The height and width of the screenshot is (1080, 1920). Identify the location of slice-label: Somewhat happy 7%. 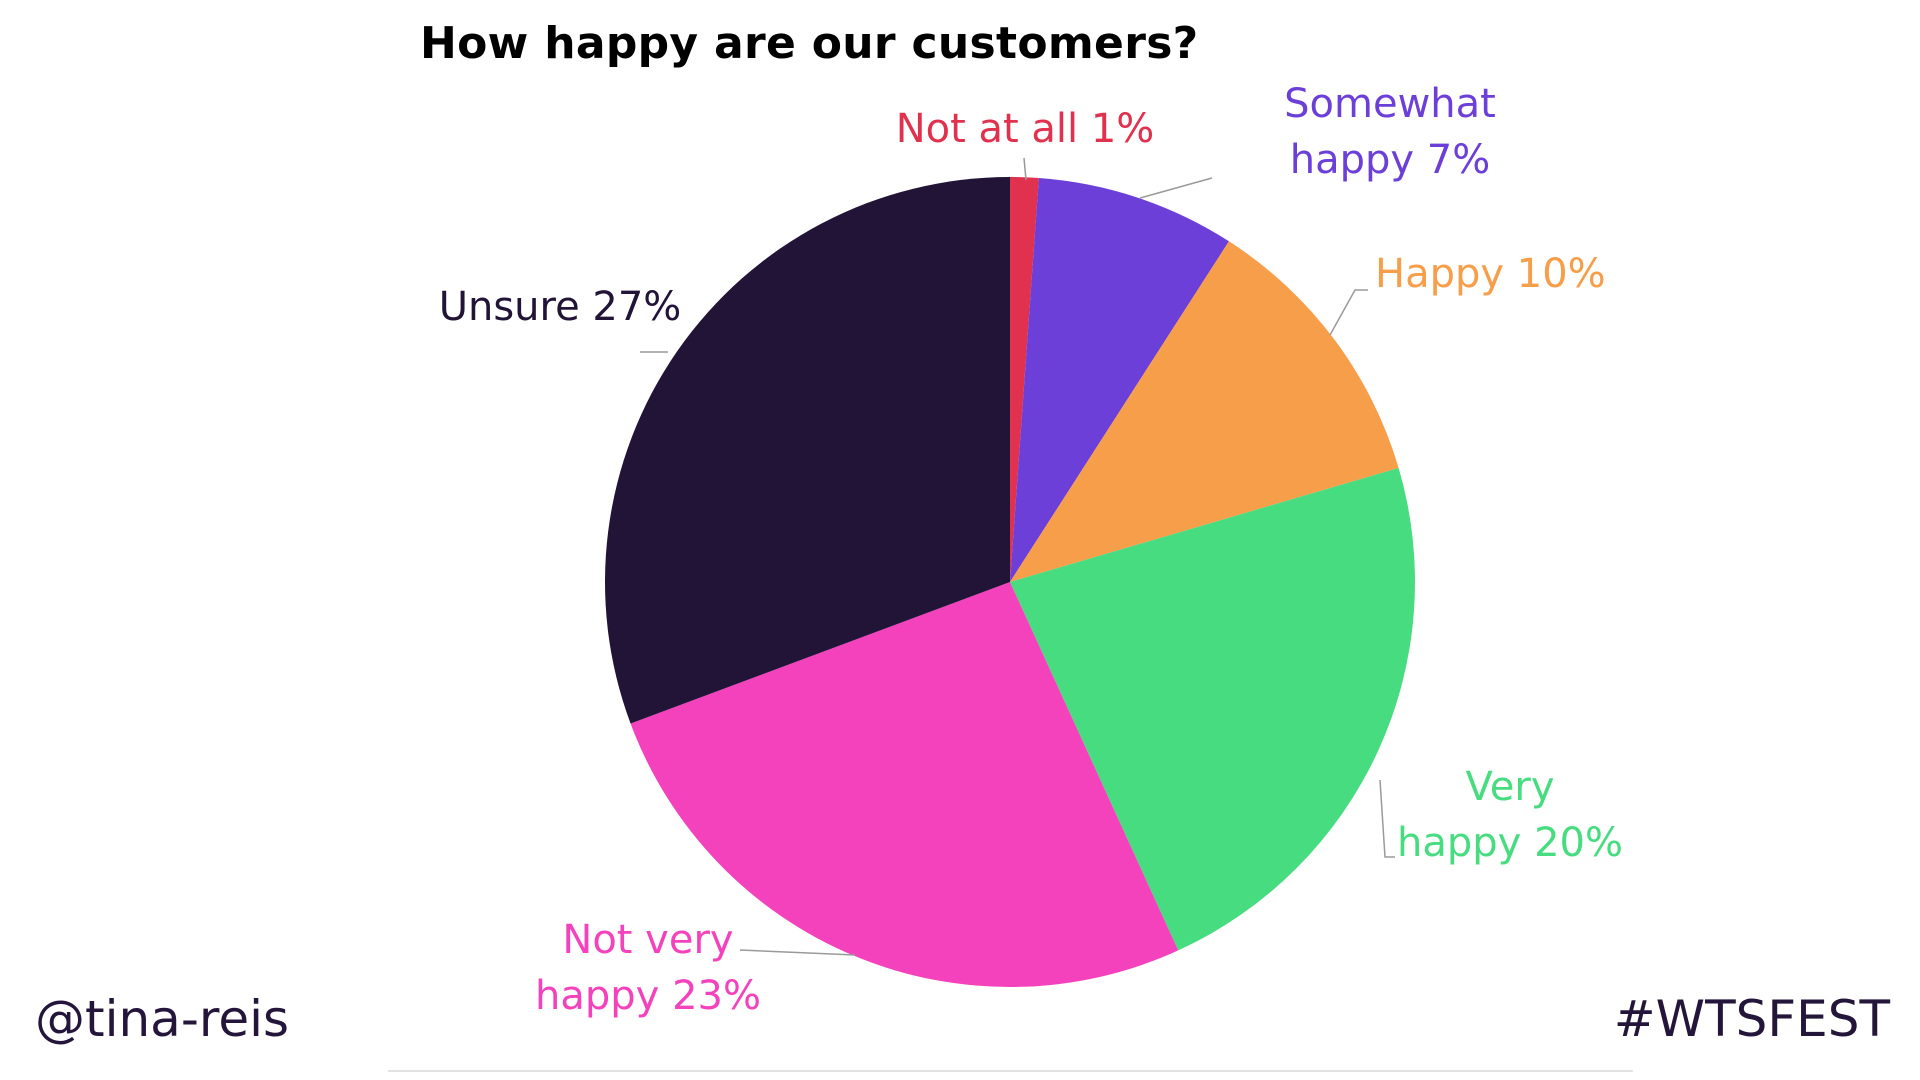
(1390, 132).